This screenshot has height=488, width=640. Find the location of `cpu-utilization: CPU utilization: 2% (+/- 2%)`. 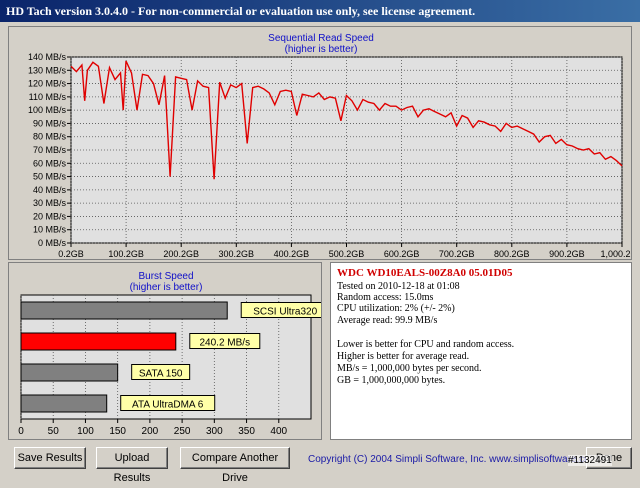

cpu-utilization: CPU utilization: 2% (+/- 2%) is located at coordinates (396, 308).